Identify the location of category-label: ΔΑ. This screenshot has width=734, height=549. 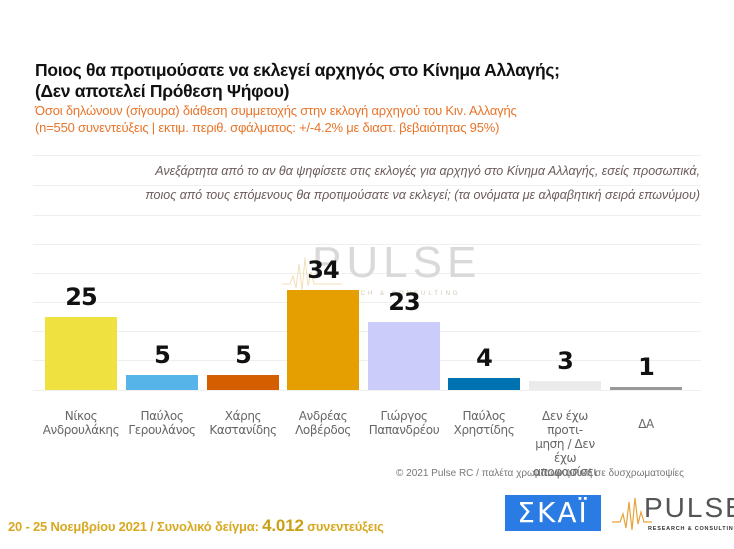
(646, 424).